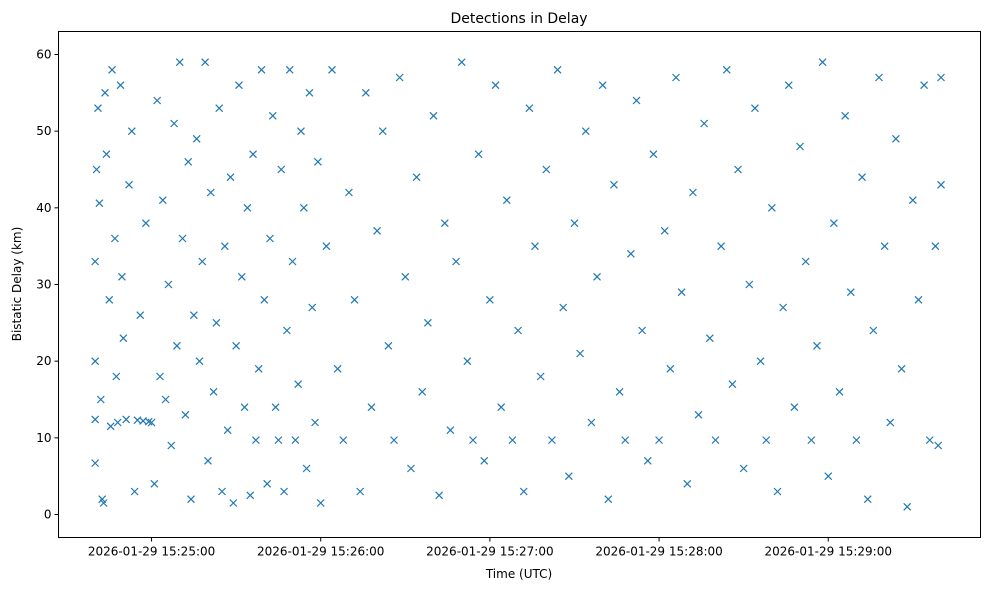 This screenshot has width=989, height=594. I want to click on x-tick-label: 2026-01-29 15:26:00, so click(320, 552).